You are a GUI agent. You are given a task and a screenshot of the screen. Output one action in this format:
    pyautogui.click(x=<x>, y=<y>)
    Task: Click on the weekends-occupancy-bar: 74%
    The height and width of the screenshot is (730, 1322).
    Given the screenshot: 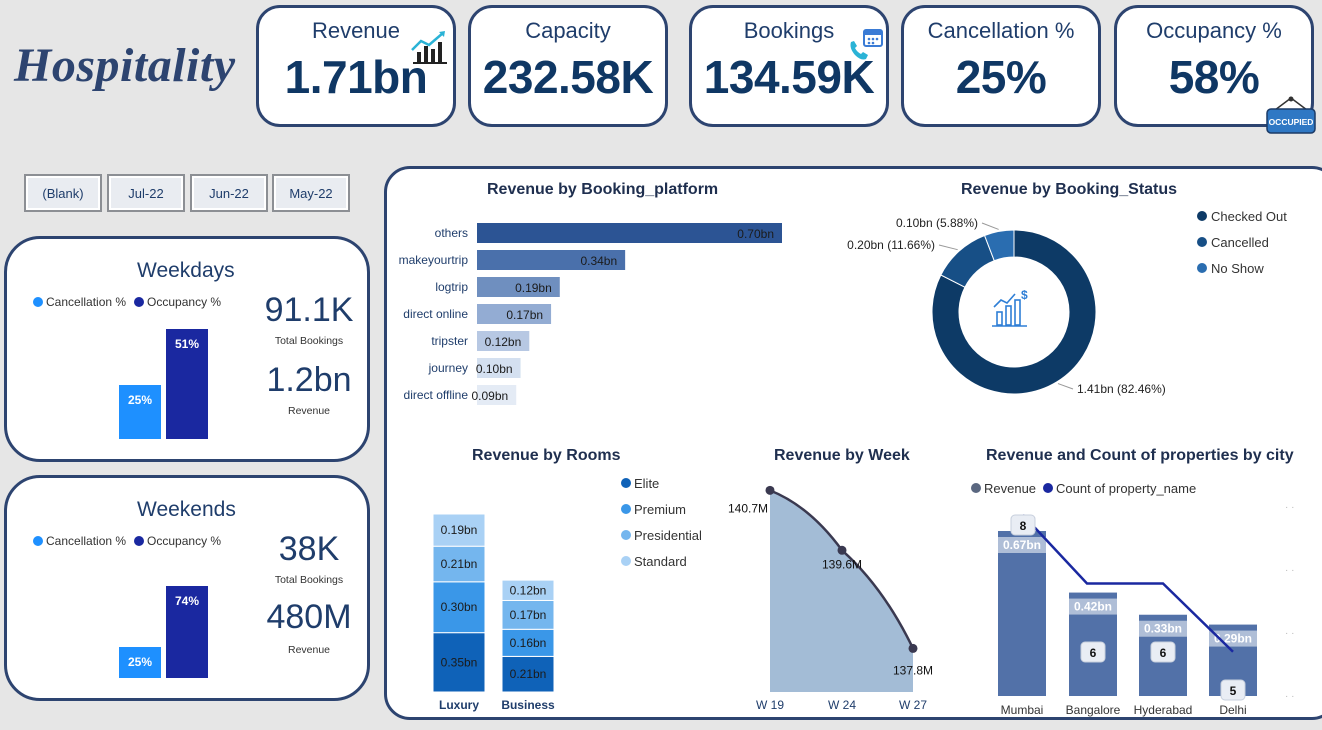 What is the action you would take?
    pyautogui.click(x=187, y=632)
    